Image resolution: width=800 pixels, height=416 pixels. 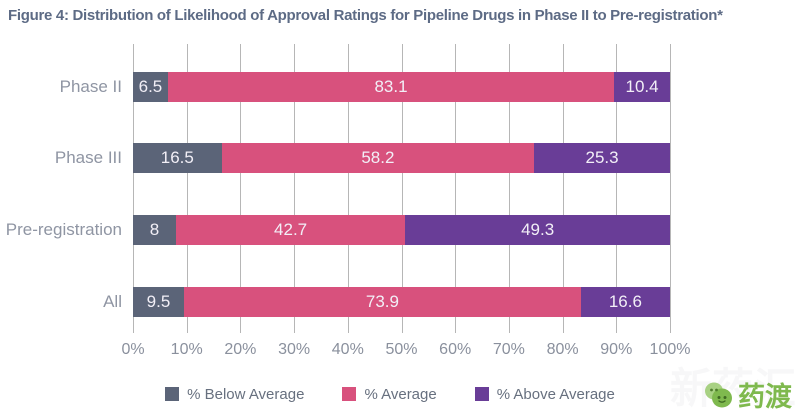 I want to click on bar-row-pre-registration: 8 42.7 49.3, so click(x=401, y=230).